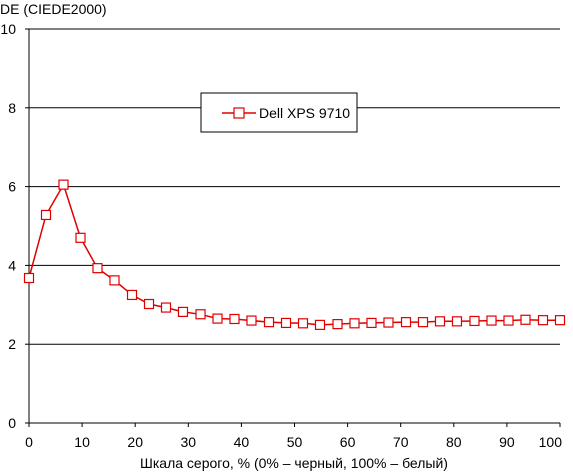  I want to click on x-tick-label-80: 80, so click(454, 442).